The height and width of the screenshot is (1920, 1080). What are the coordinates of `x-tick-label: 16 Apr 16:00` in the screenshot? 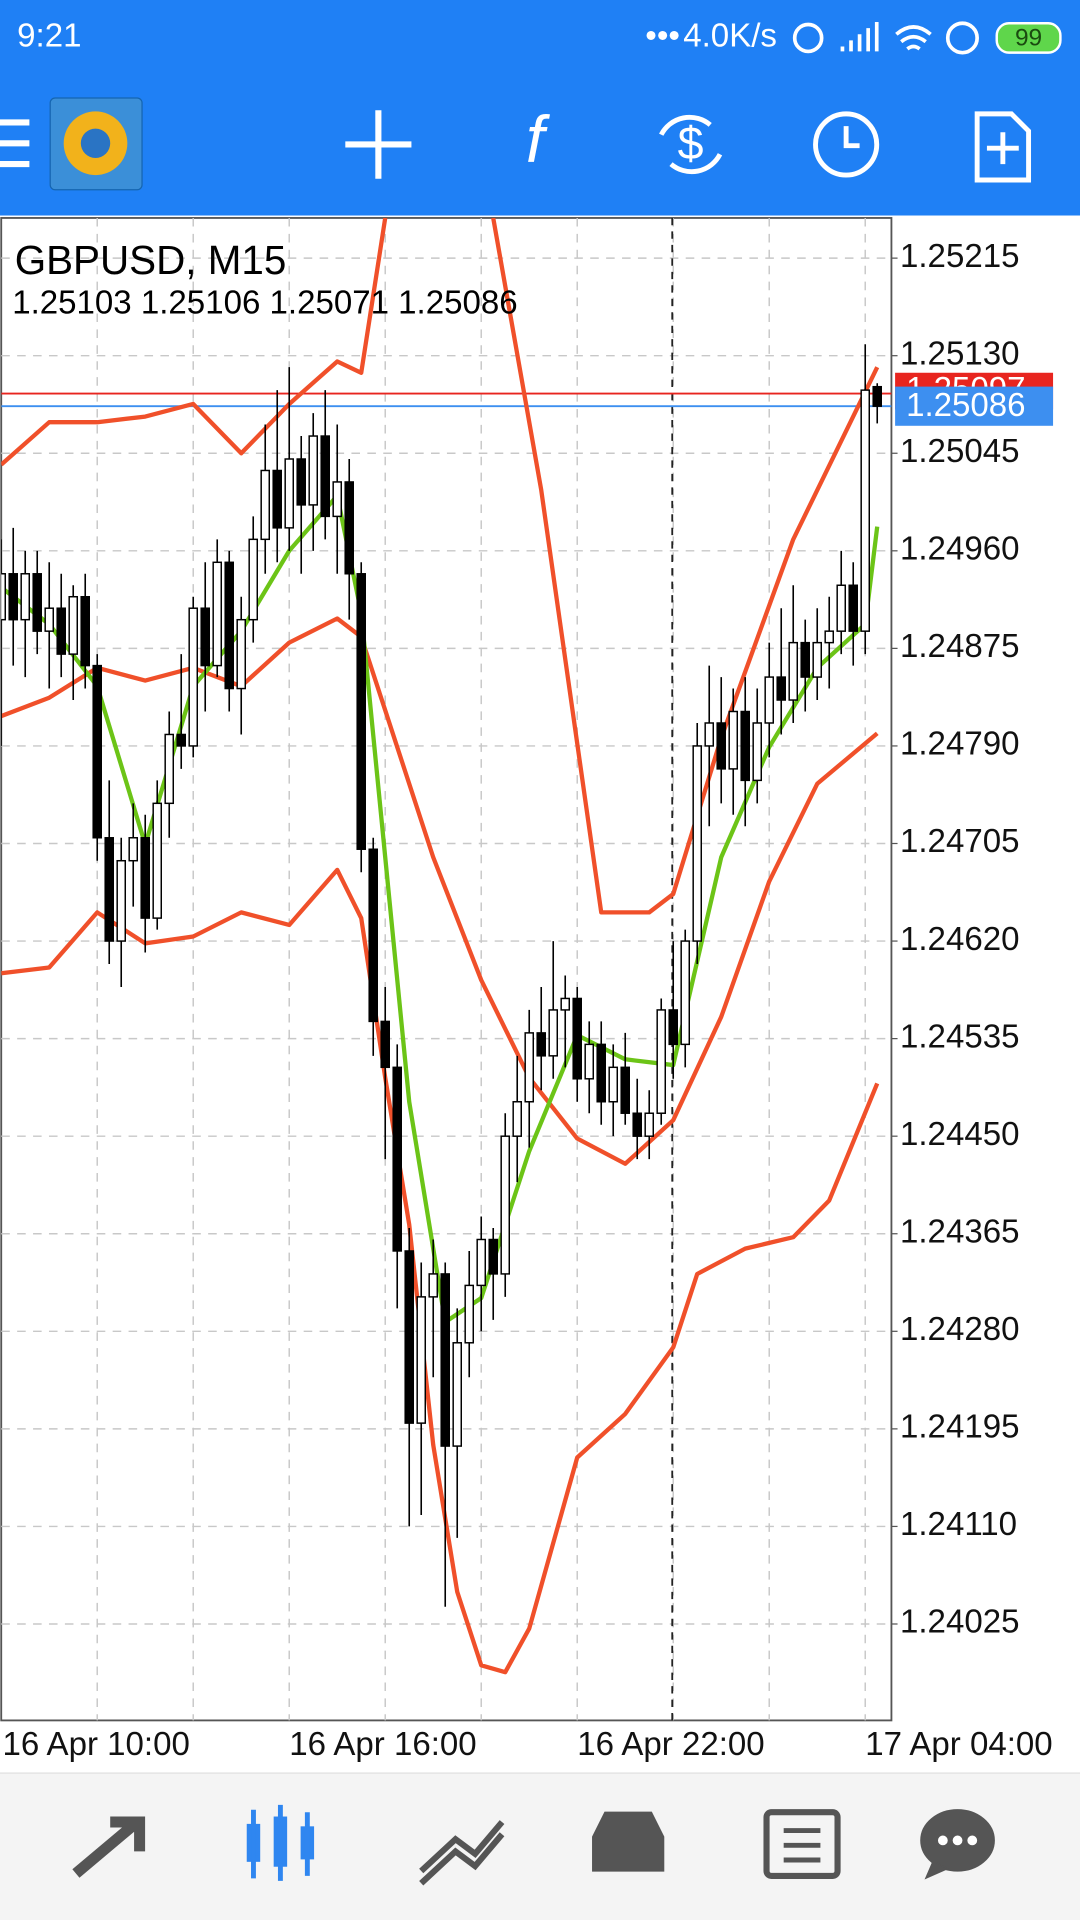 It's located at (382, 1744).